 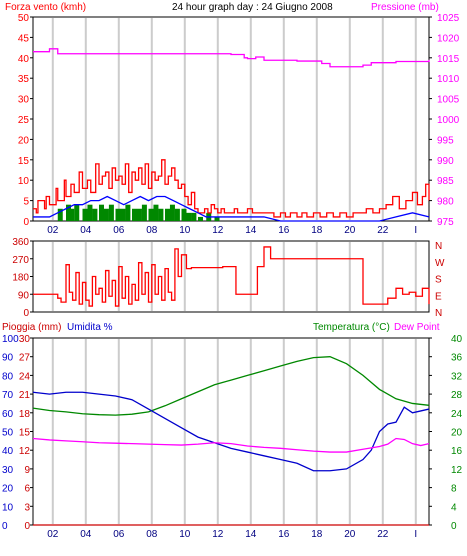 What do you see at coordinates (25, 395) in the screenshot?
I see `rain-tick-label: 21` at bounding box center [25, 395].